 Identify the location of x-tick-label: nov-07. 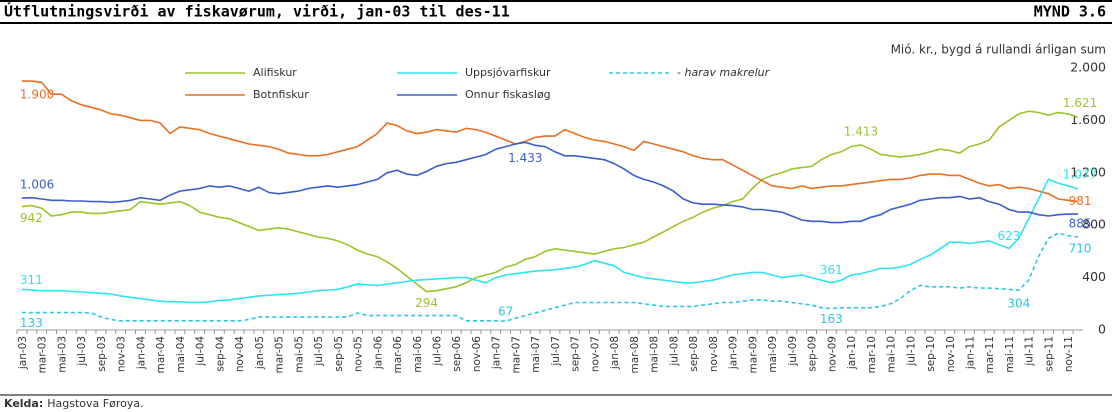
(595, 354).